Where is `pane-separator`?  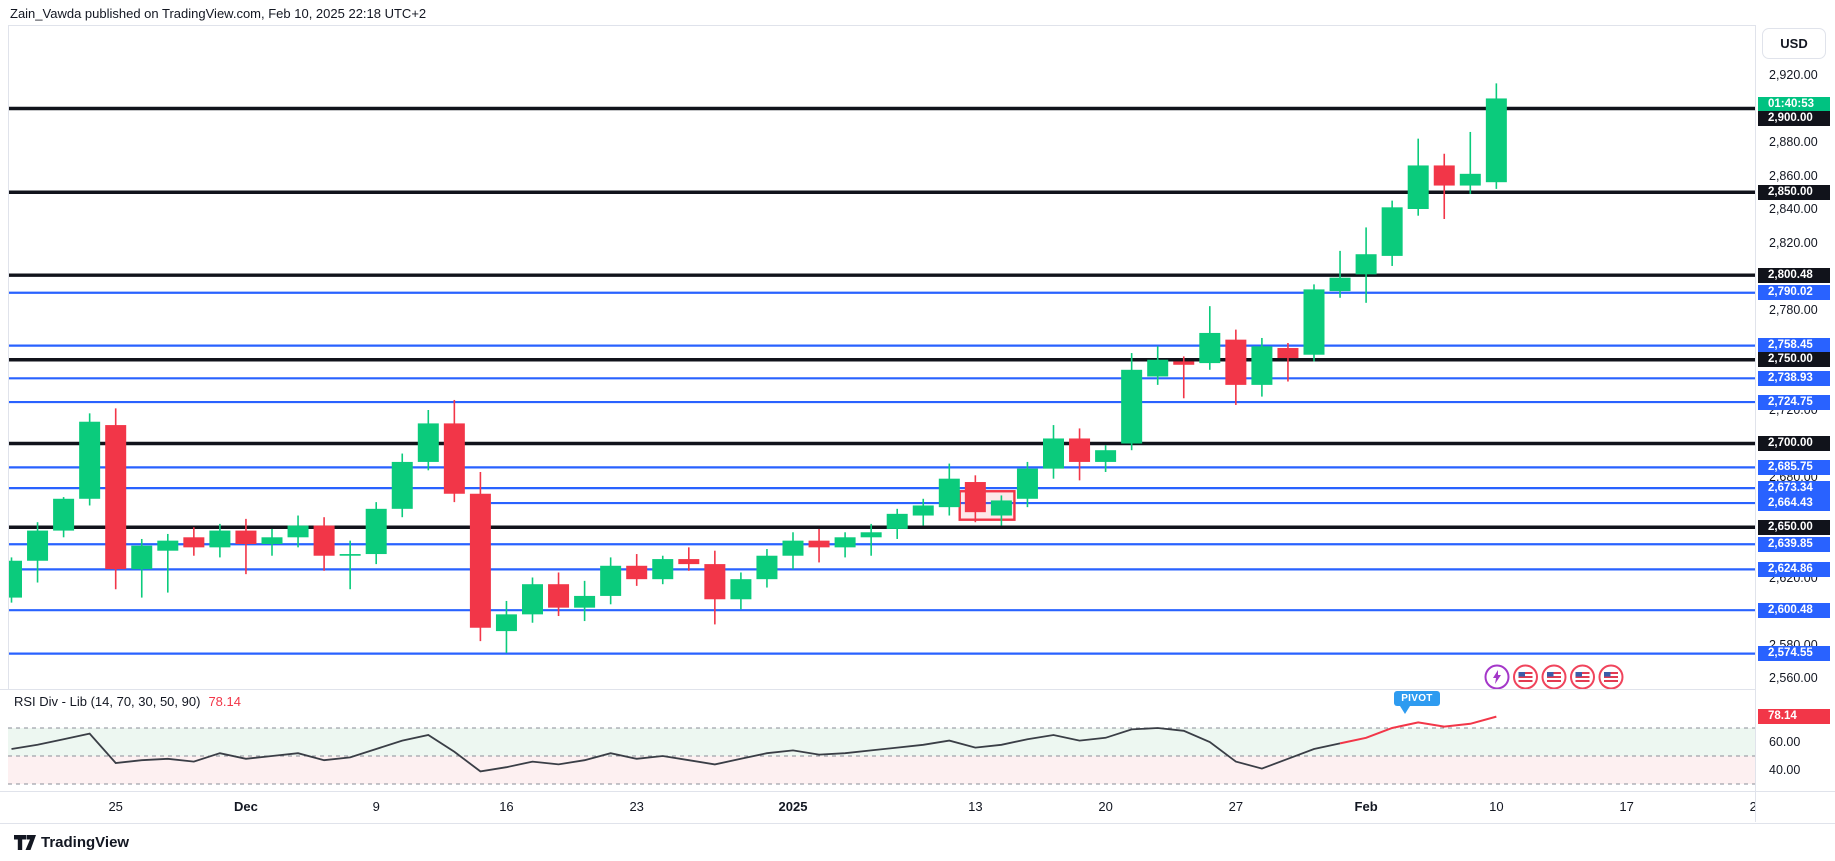 pane-separator is located at coordinates (877, 689).